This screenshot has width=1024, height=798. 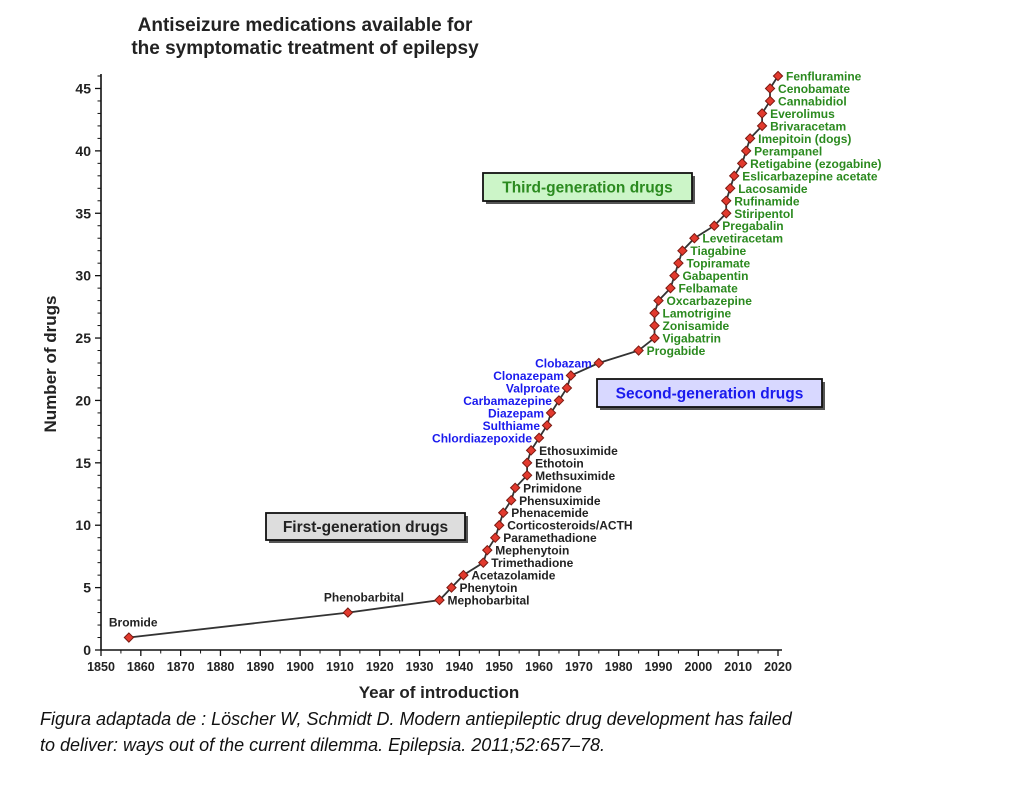 What do you see at coordinates (439, 691) in the screenshot?
I see `x-axis-label: Year of introduction` at bounding box center [439, 691].